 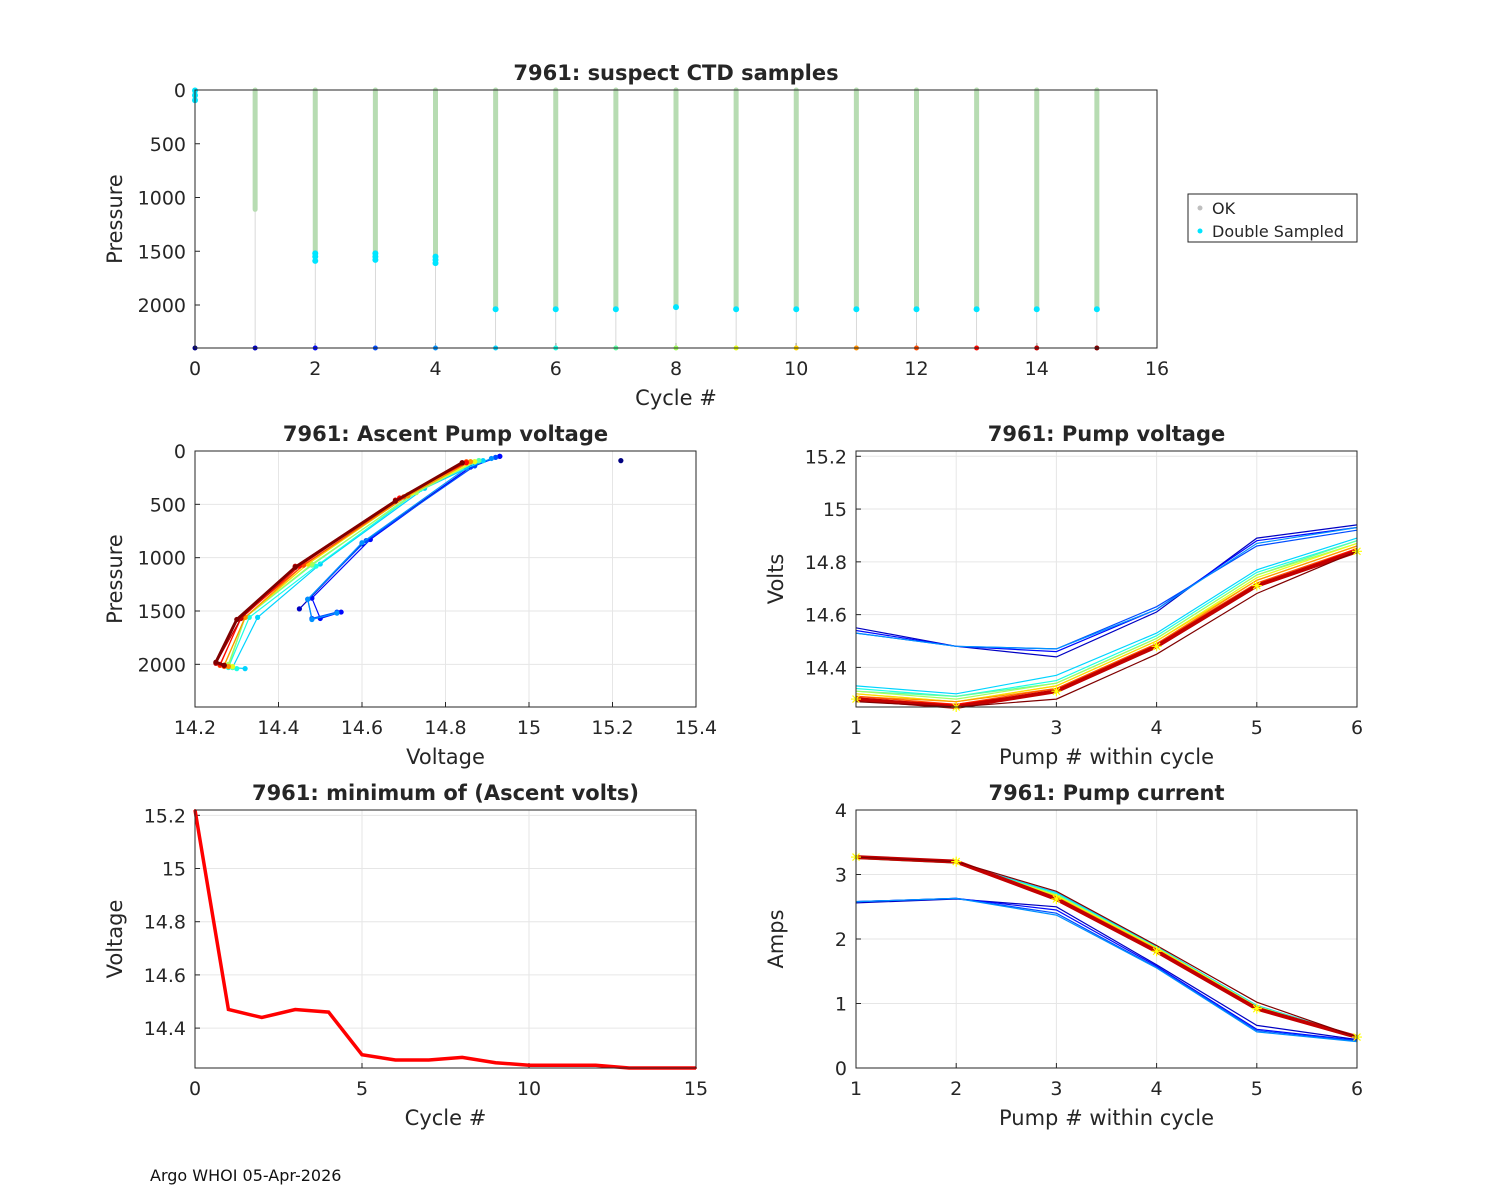 I want to click on y-axis-label: Voltage, so click(x=115, y=939).